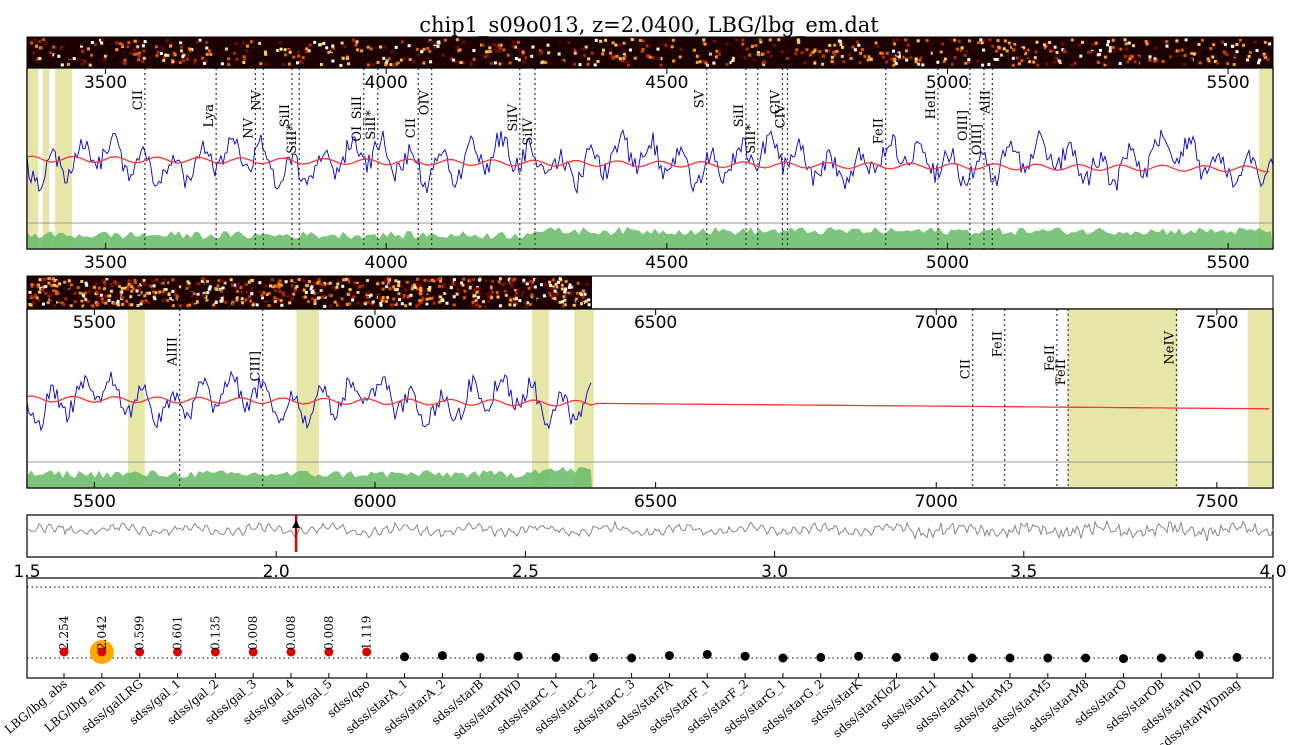 The height and width of the screenshot is (745, 1298). What do you see at coordinates (936, 323) in the screenshot?
I see `axis-tick-label-top: 7000` at bounding box center [936, 323].